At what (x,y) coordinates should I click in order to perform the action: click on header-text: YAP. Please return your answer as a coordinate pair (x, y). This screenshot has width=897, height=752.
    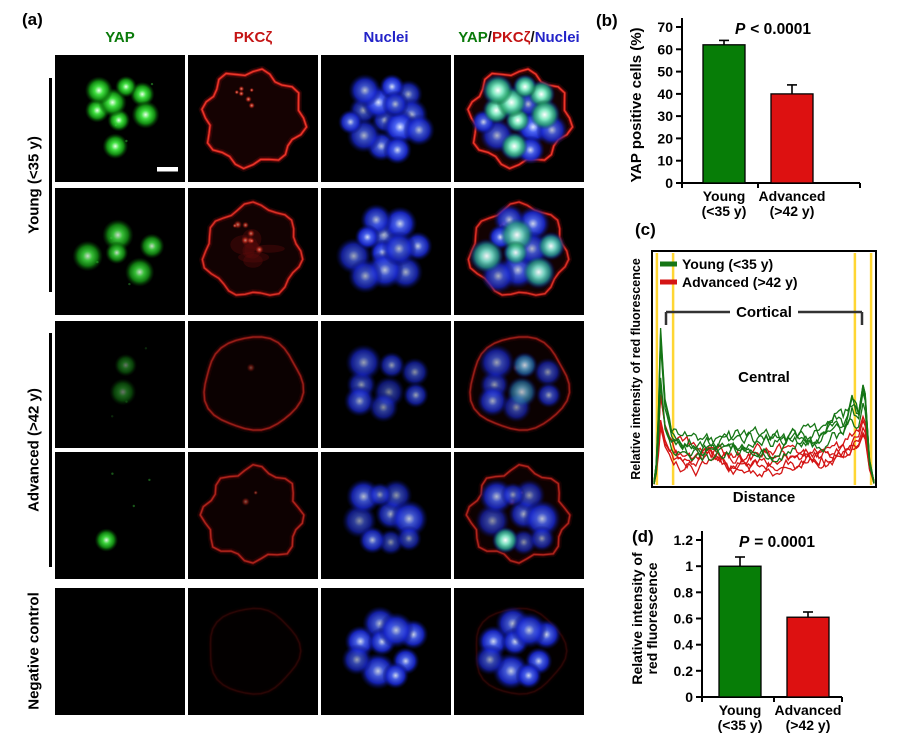
    Looking at the image, I should click on (120, 37).